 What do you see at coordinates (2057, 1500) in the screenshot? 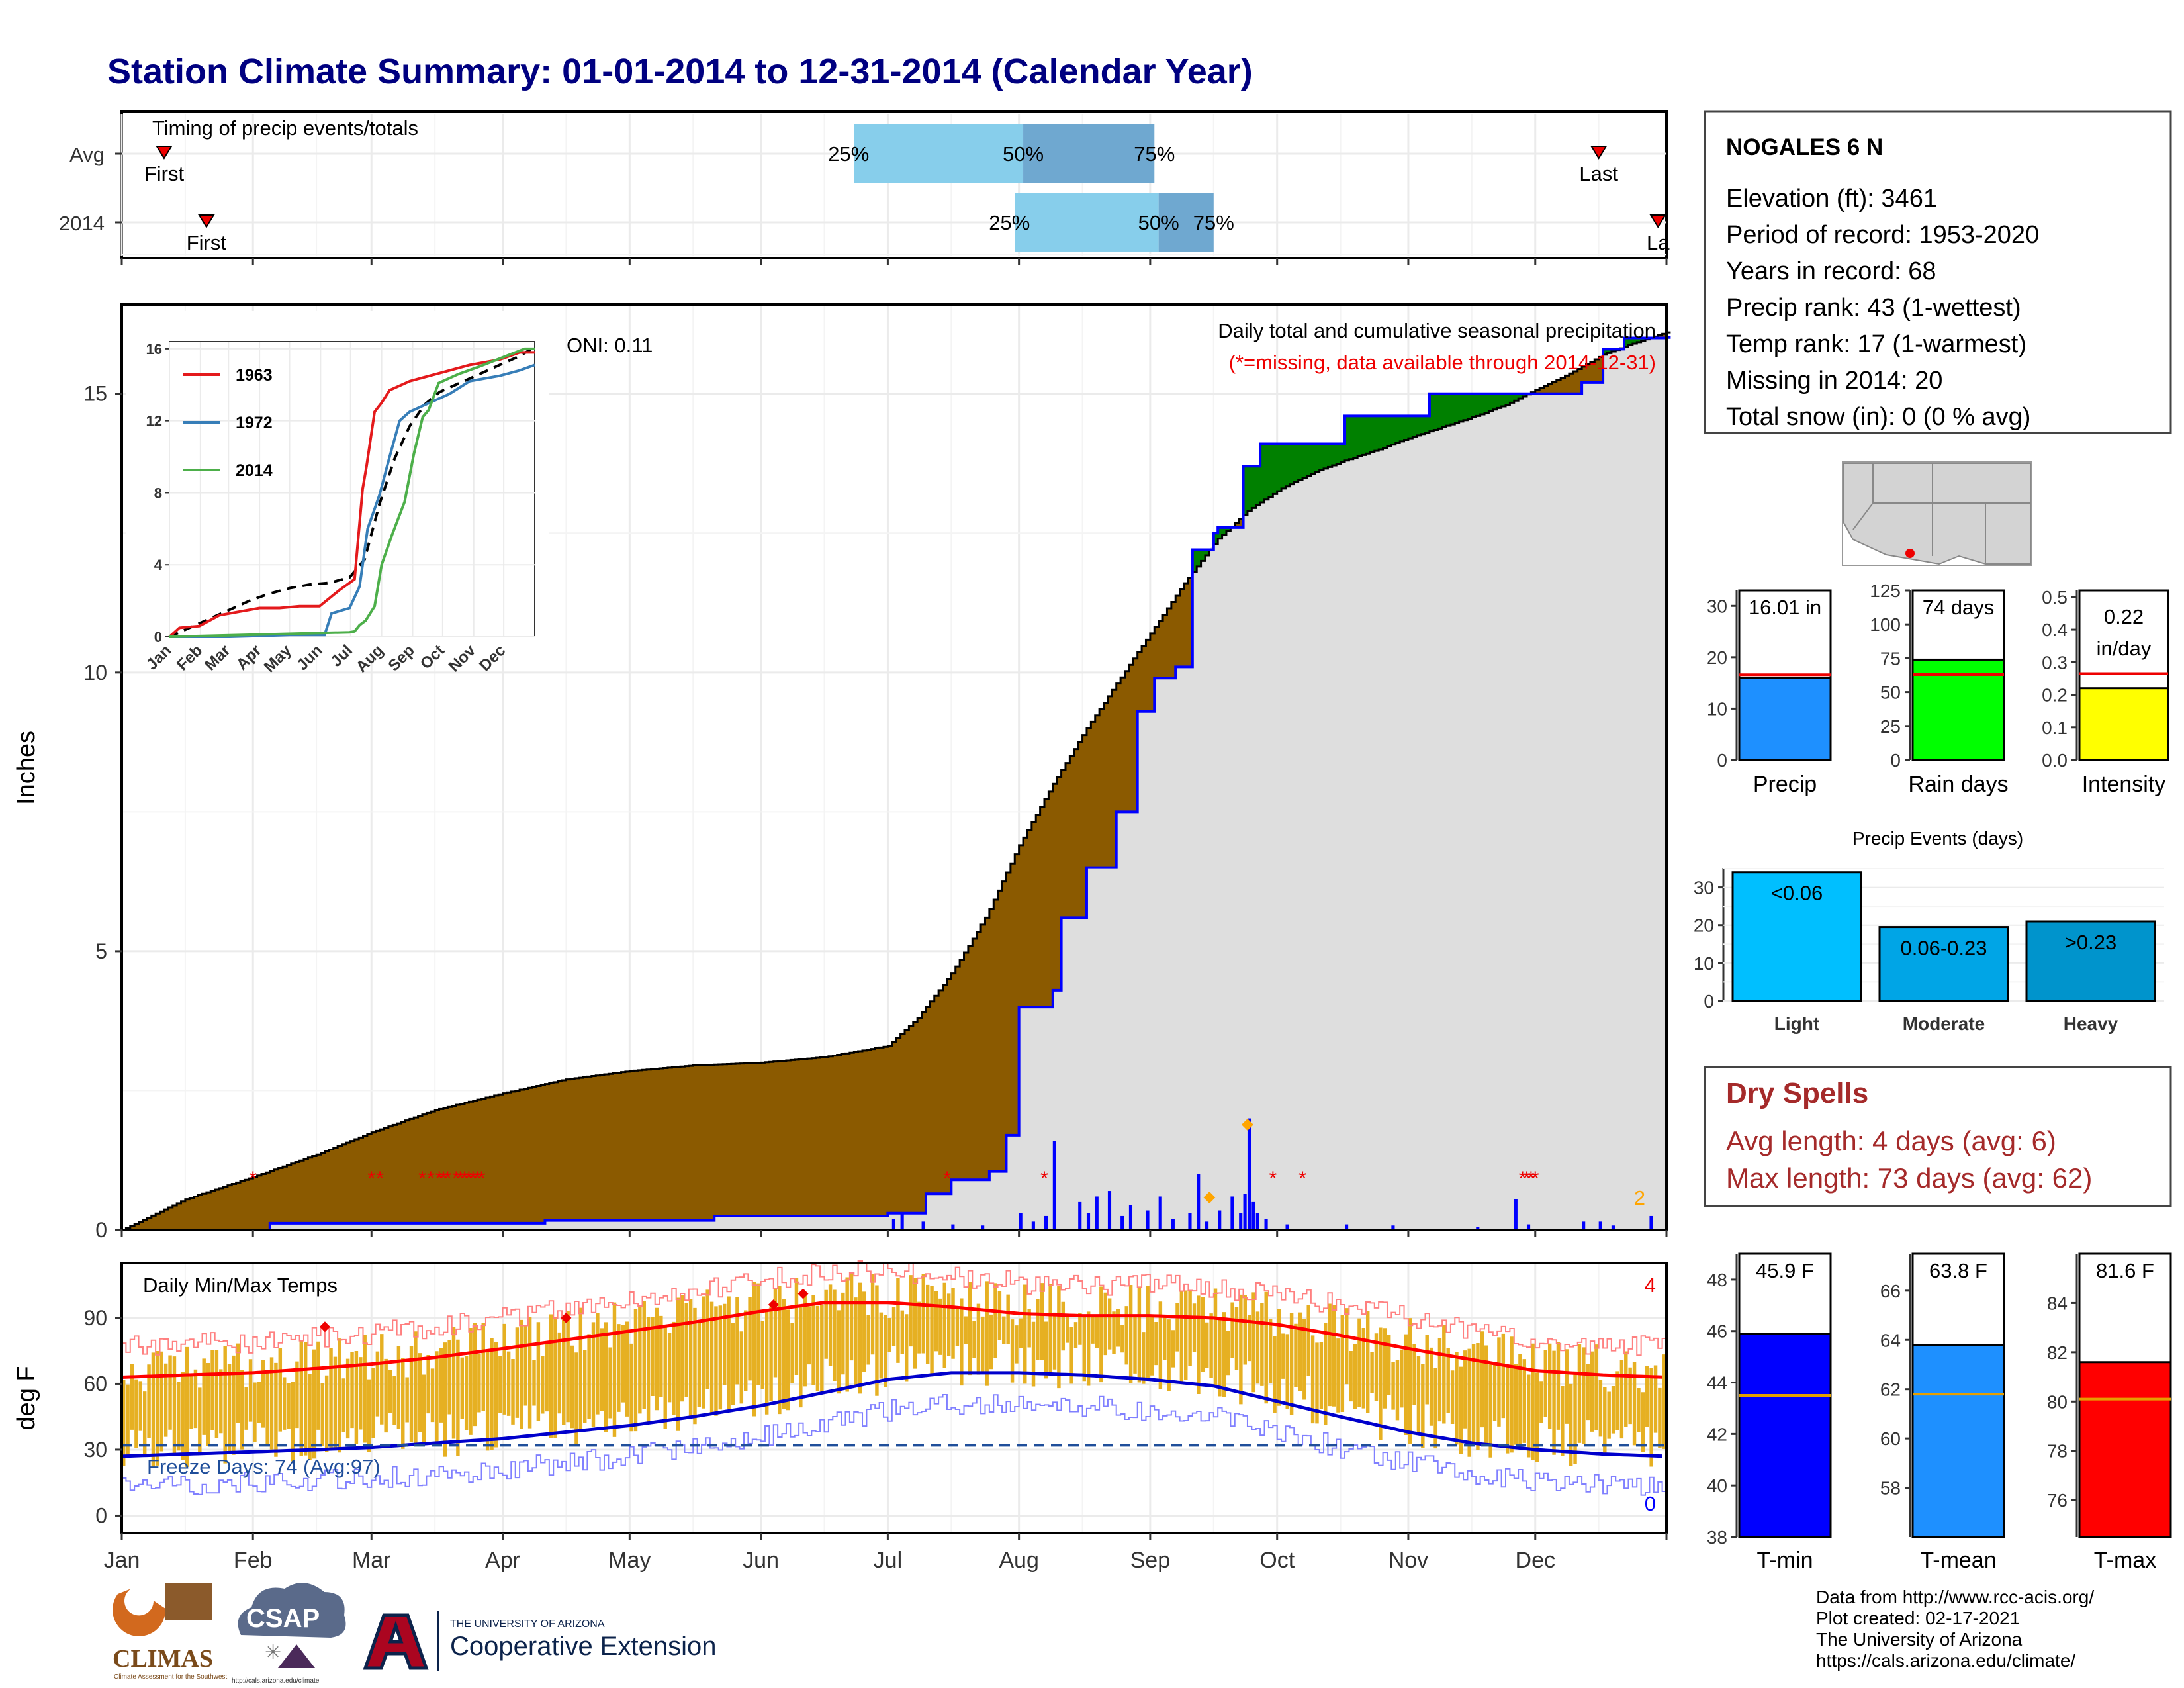
I see `temp-summary-2-y-tick-label: 76` at bounding box center [2057, 1500].